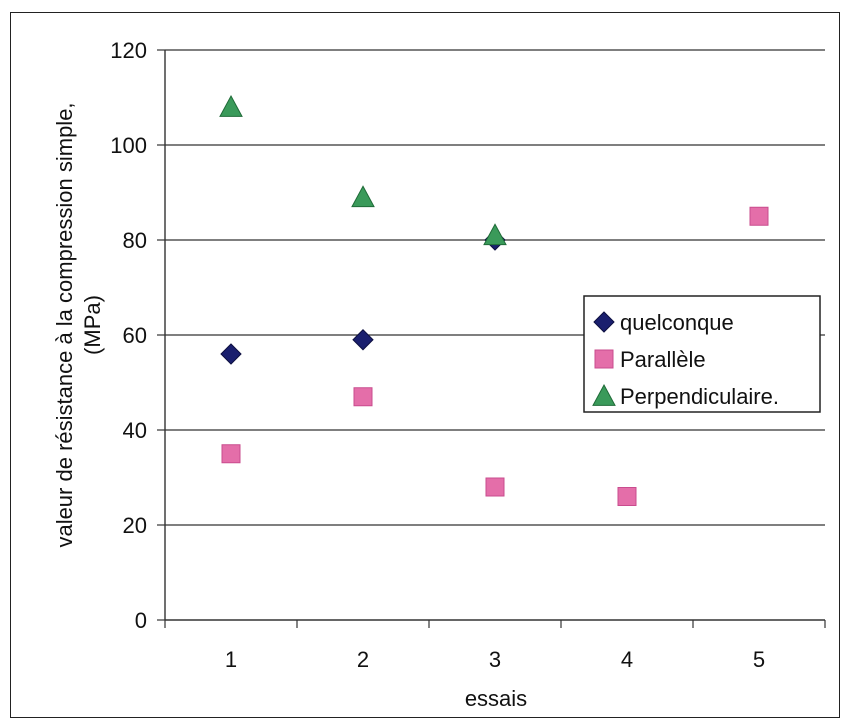 This screenshot has height=720, width=843. What do you see at coordinates (135, 525) in the screenshot?
I see `y-tick-label-20: 20` at bounding box center [135, 525].